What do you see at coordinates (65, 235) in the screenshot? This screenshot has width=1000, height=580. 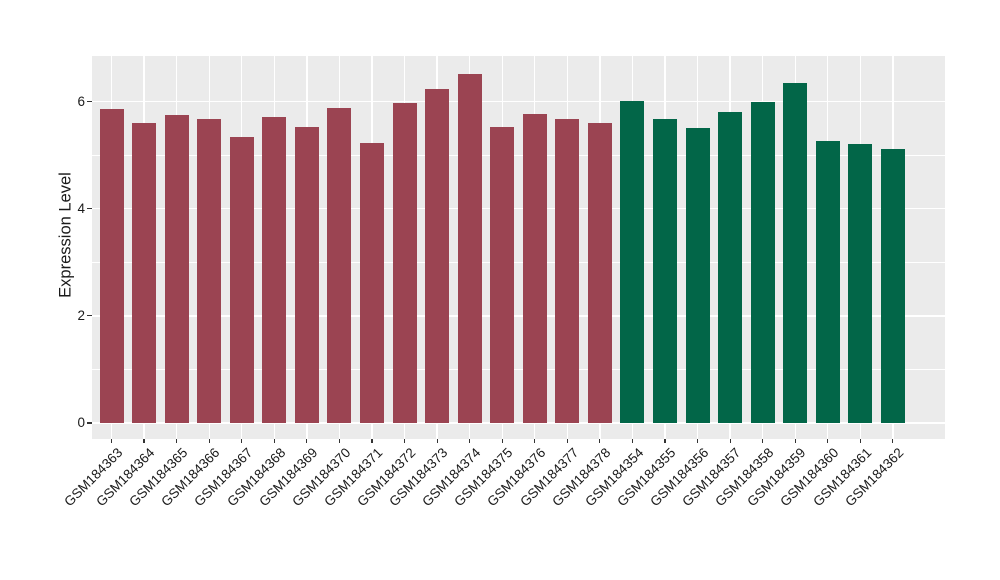 I see `y-axis-title-text: Expression Level` at bounding box center [65, 235].